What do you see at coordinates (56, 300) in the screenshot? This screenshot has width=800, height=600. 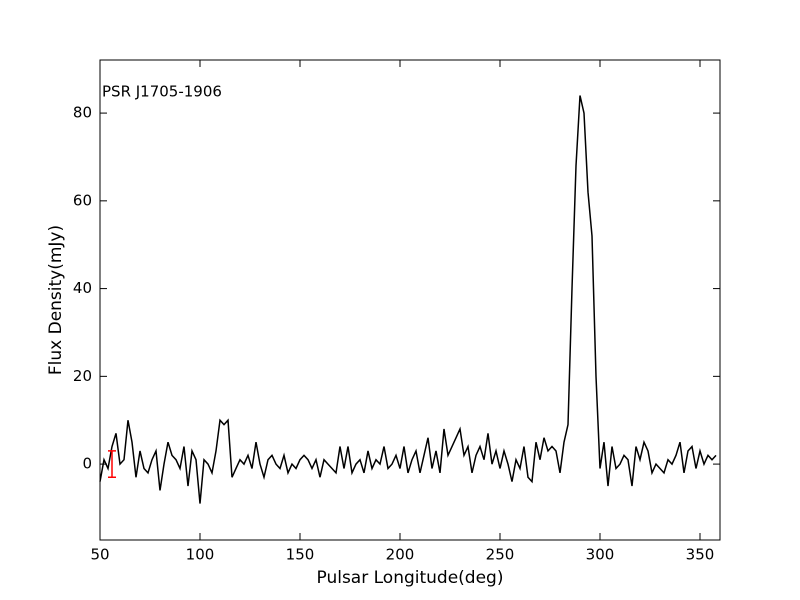 I see `y-axis-label: Flux Density(mJy)` at bounding box center [56, 300].